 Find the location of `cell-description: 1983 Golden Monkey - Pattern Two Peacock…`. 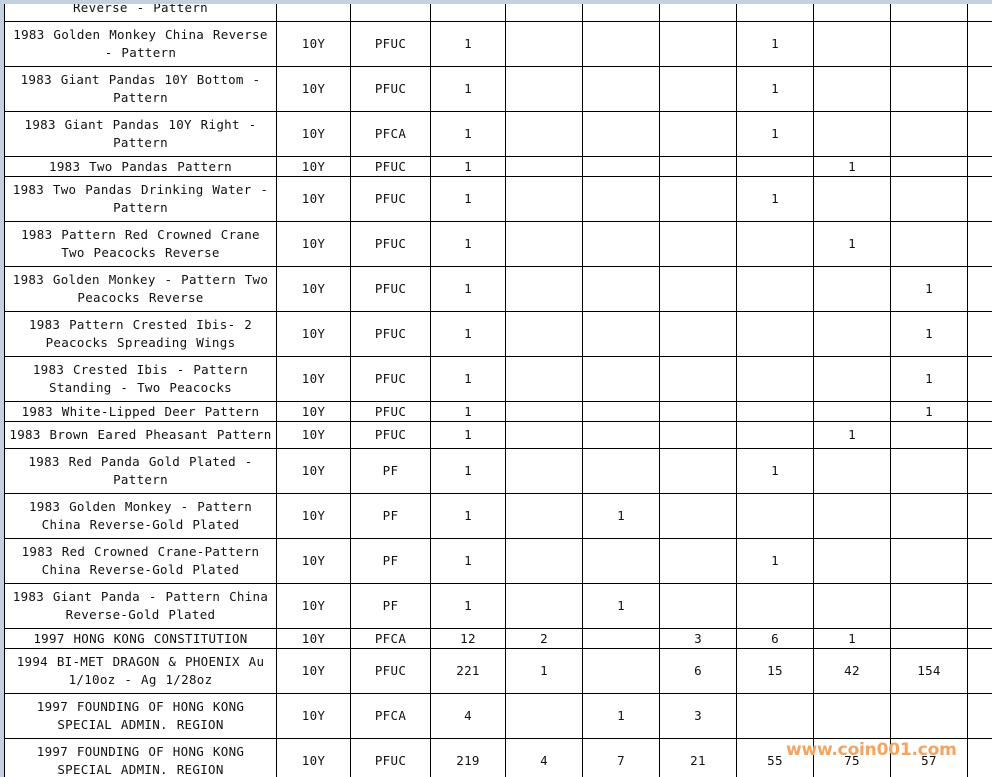

cell-description: 1983 Golden Monkey - Pattern Two Peacock… is located at coordinates (140, 289).